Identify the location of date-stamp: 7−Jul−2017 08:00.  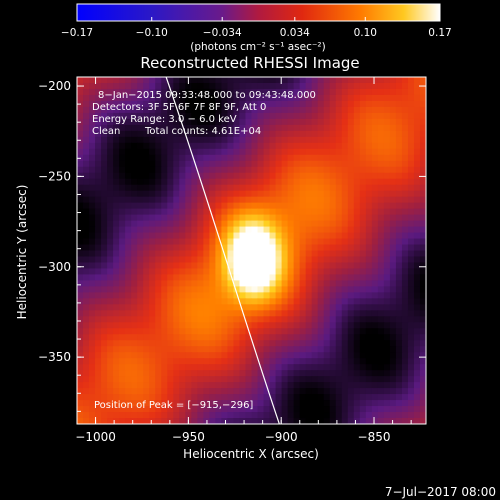
(440, 492).